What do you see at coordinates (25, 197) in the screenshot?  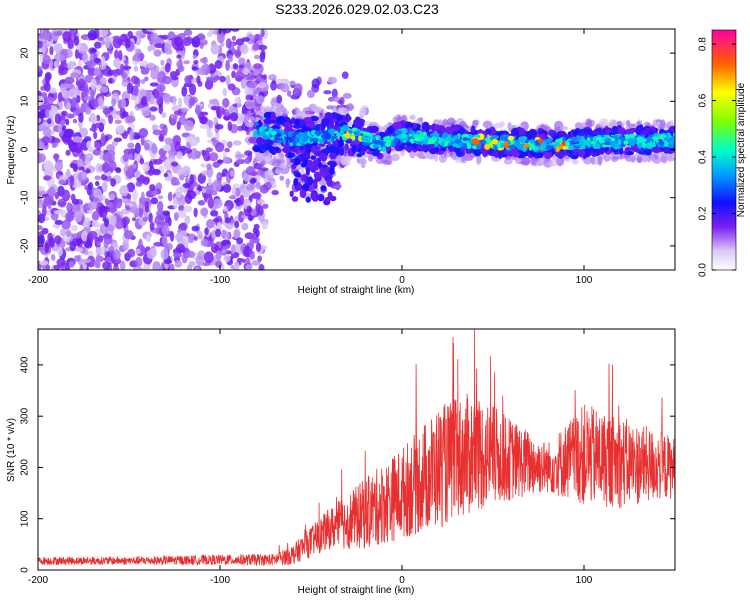 I see `y-tick-label: -10` at bounding box center [25, 197].